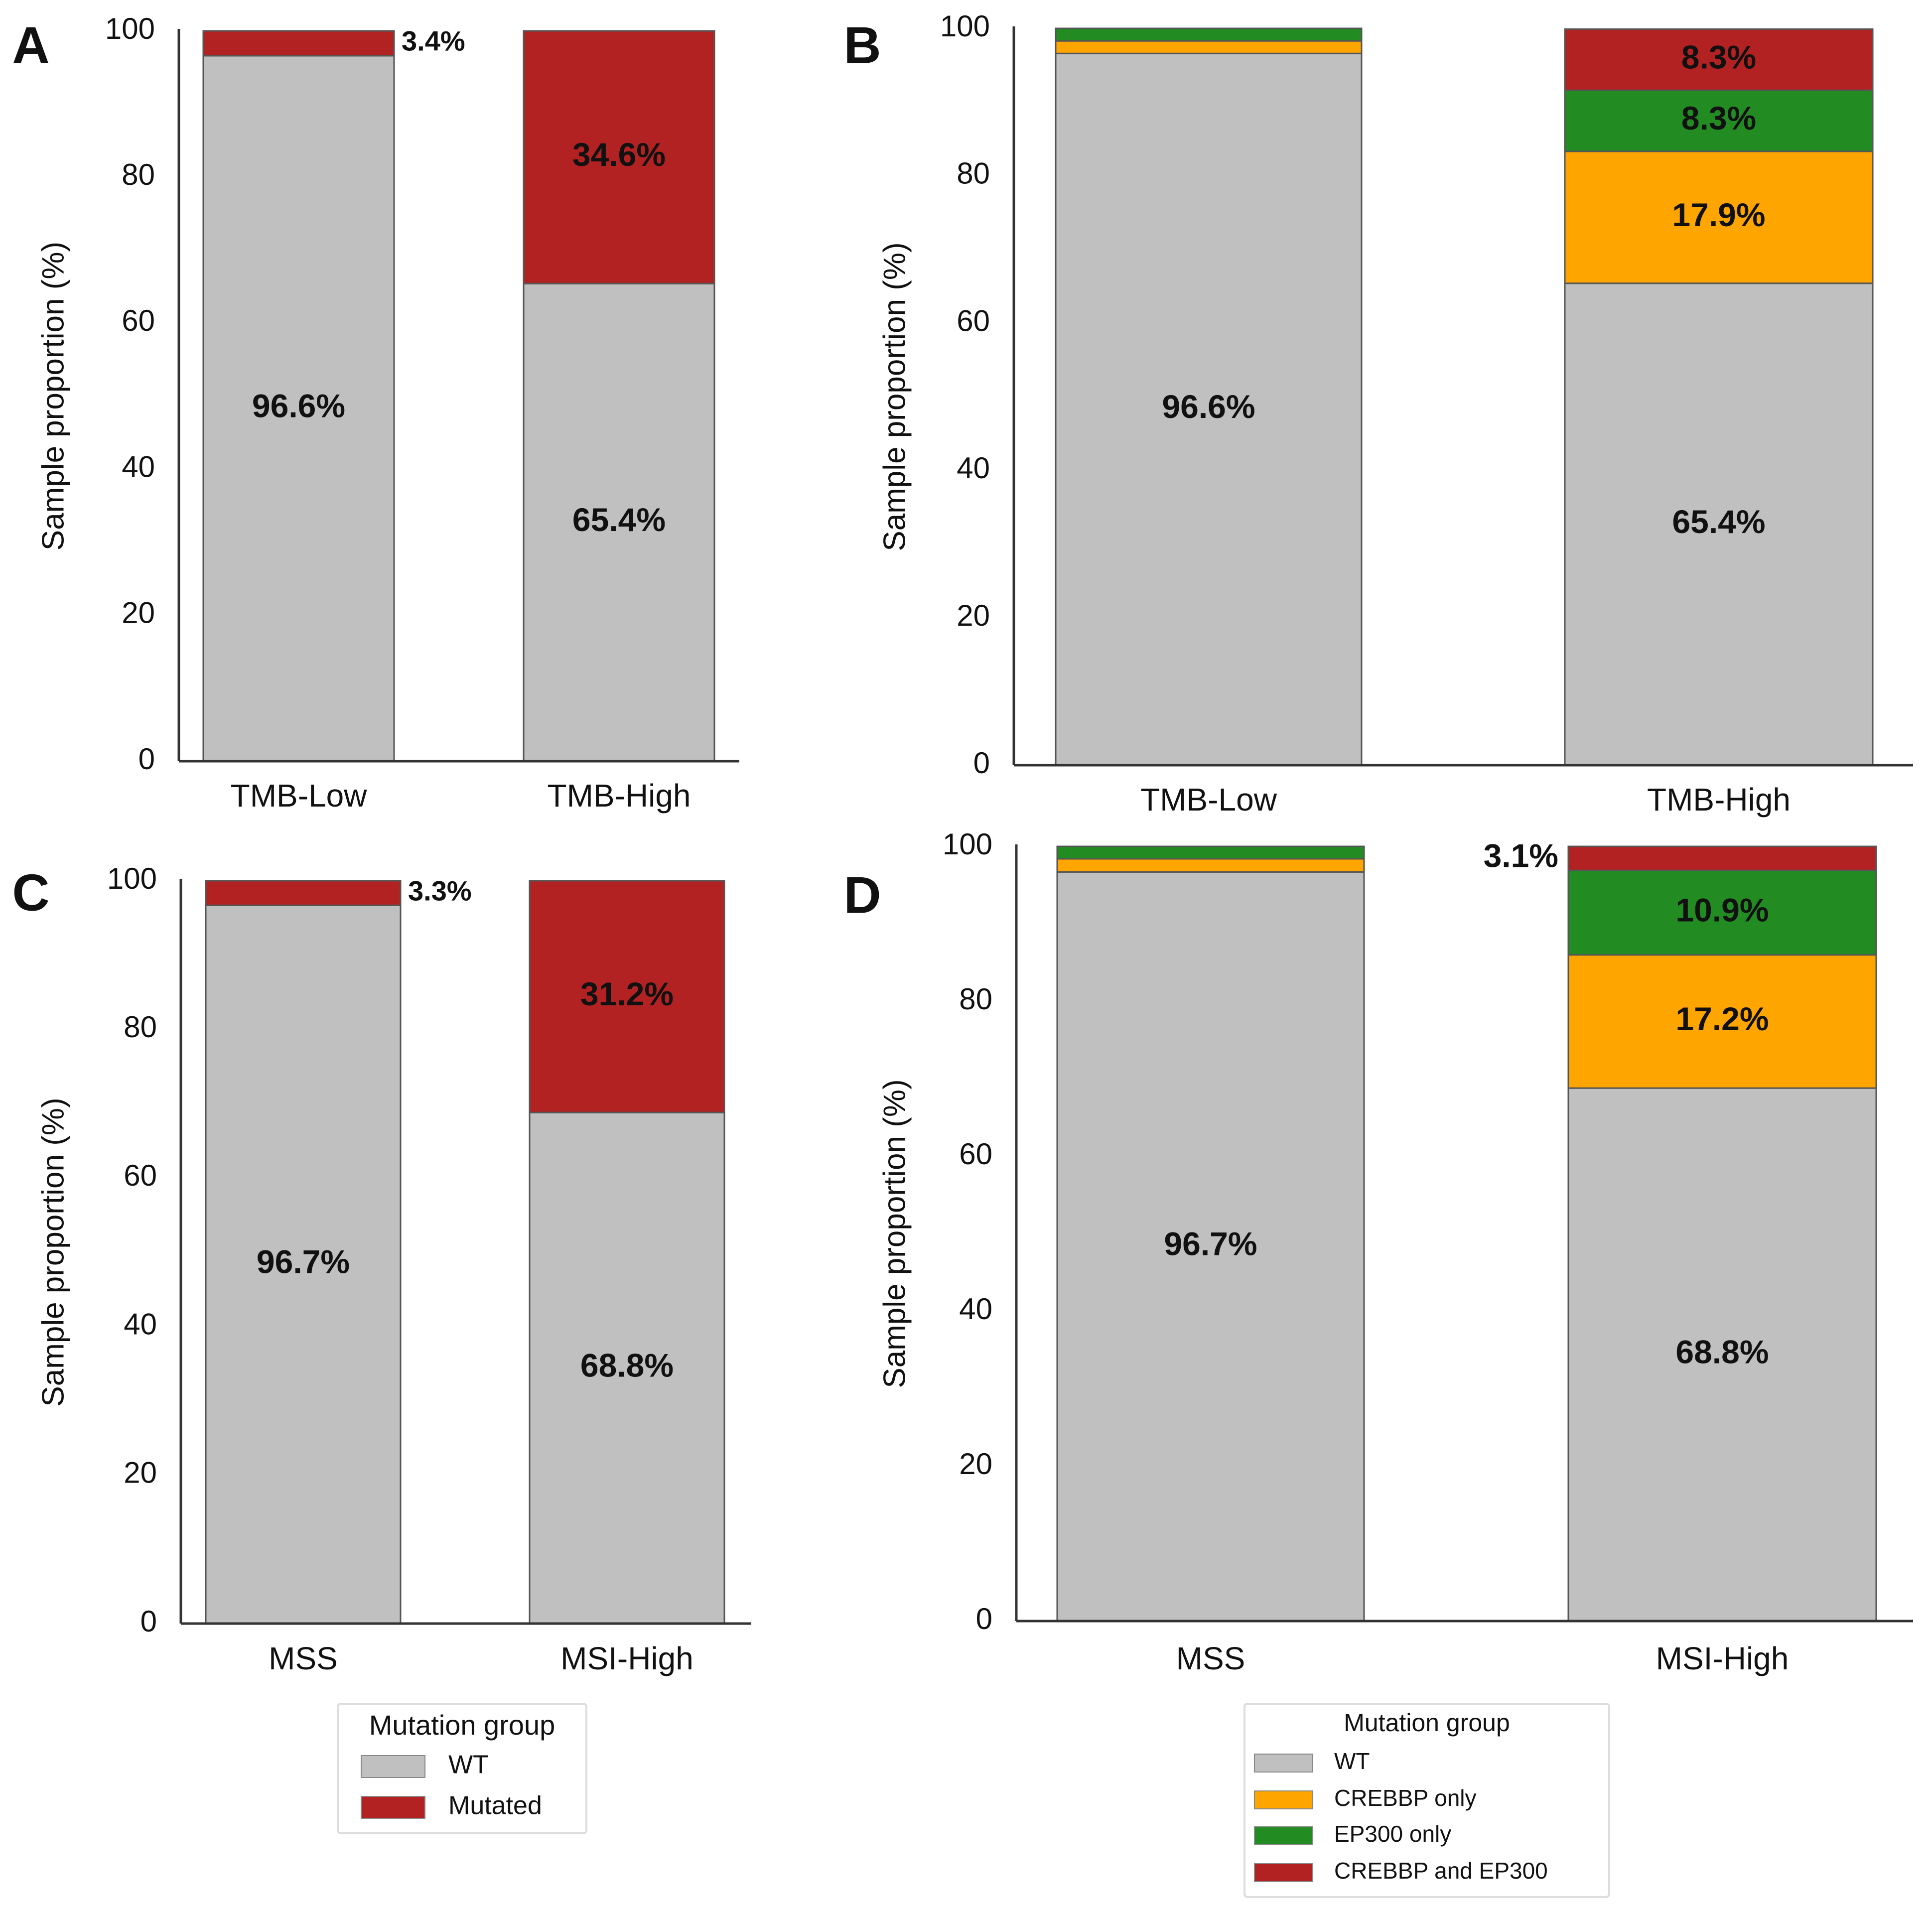  Describe the element at coordinates (862, 895) in the screenshot. I see `panel-letter: D` at that location.